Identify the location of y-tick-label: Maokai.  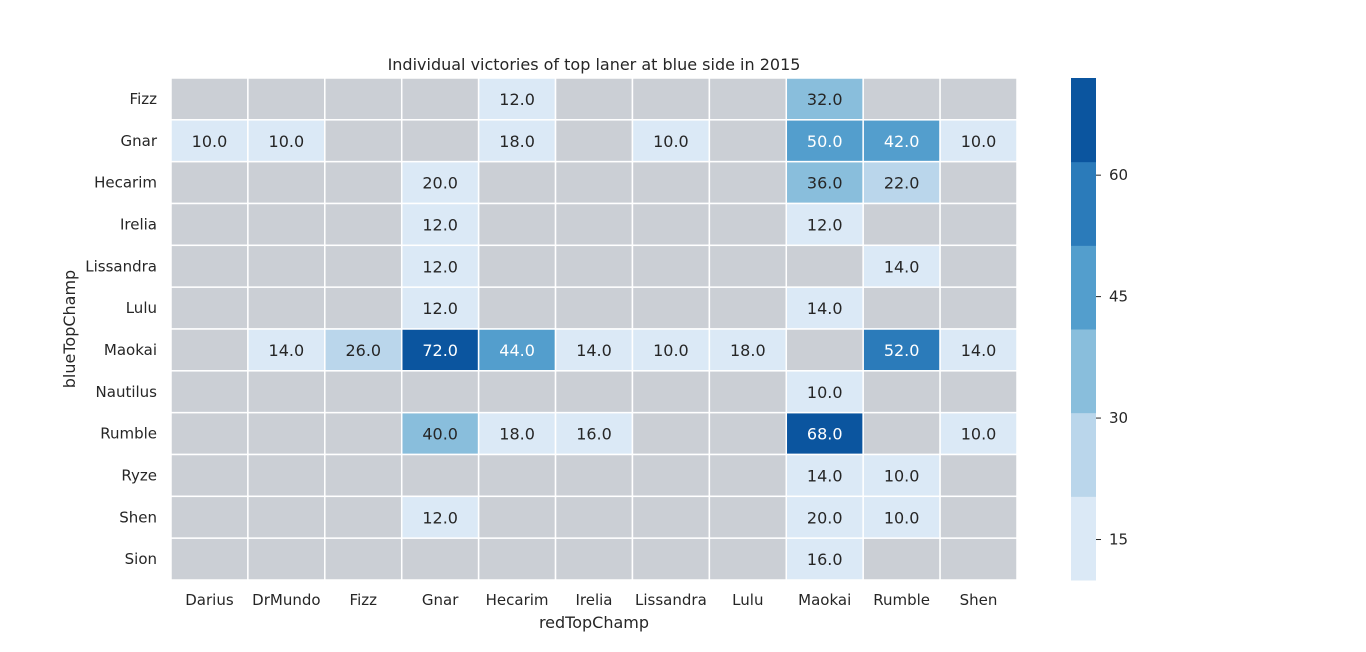
(130, 350).